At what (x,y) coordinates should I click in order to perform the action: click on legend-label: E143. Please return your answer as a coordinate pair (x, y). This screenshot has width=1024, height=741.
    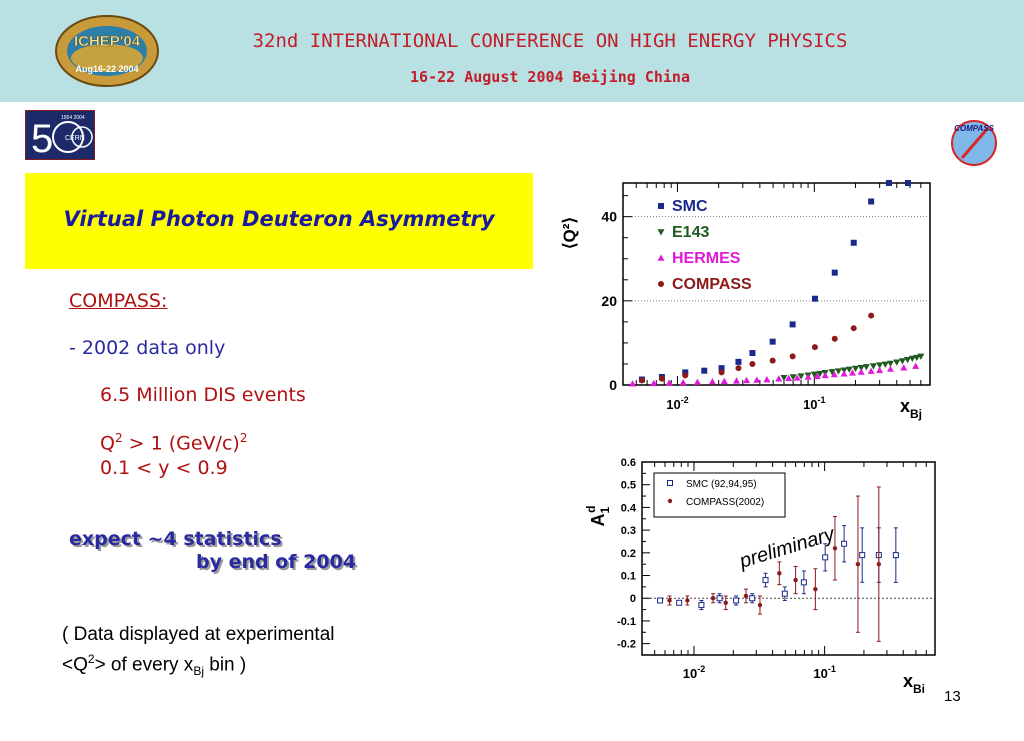
    Looking at the image, I should click on (690, 232).